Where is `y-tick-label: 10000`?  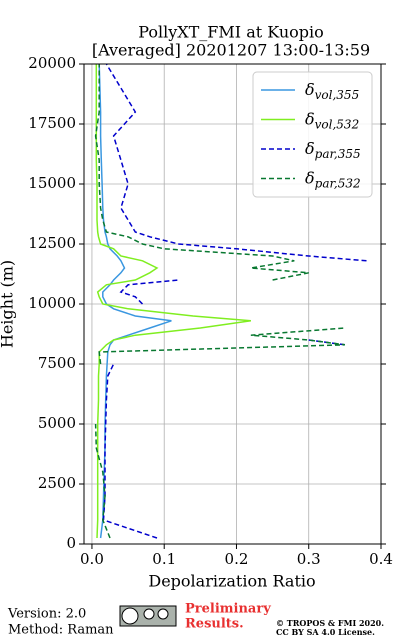
y-tick-label: 10000 is located at coordinates (52, 303).